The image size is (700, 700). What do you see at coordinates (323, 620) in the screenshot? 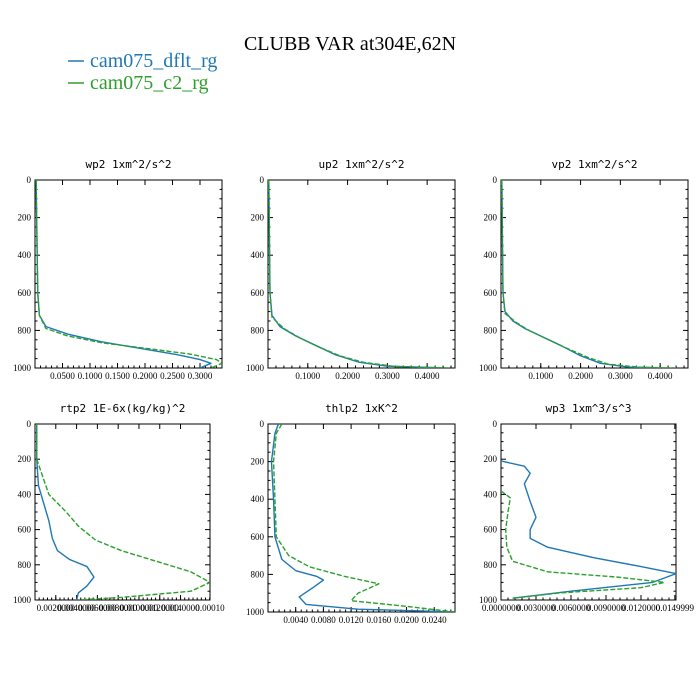
I see `x-tick-label: 0.0080` at bounding box center [323, 620].